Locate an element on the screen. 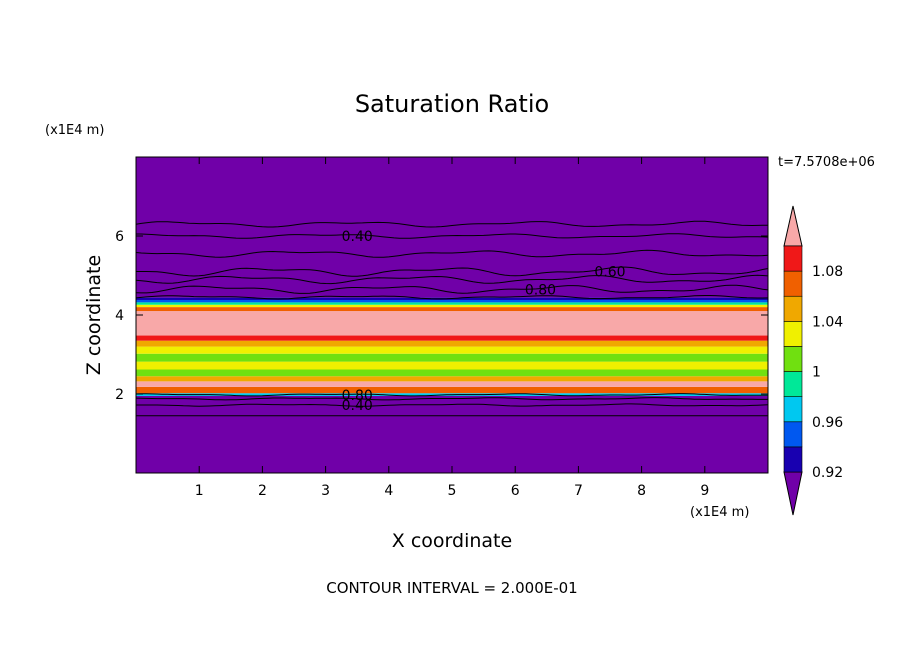  y-tick-label: 2 is located at coordinates (119, 395).